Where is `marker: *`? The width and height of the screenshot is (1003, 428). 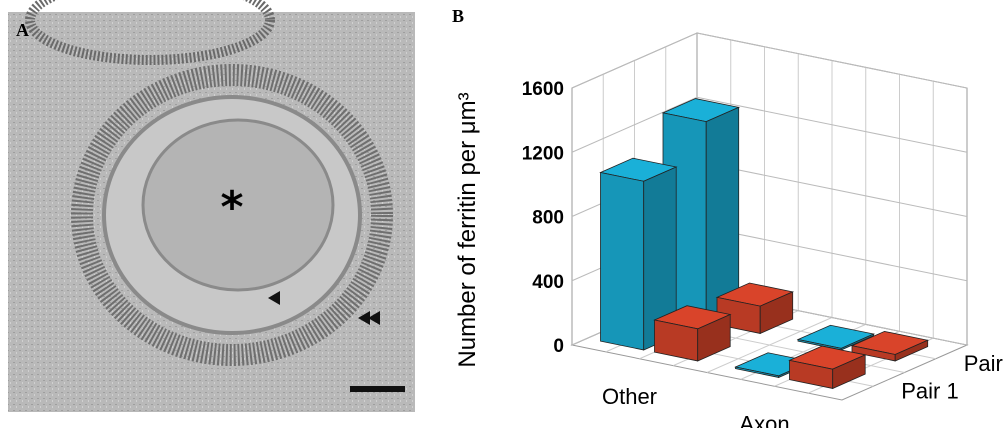 marker: * is located at coordinates (231, 207).